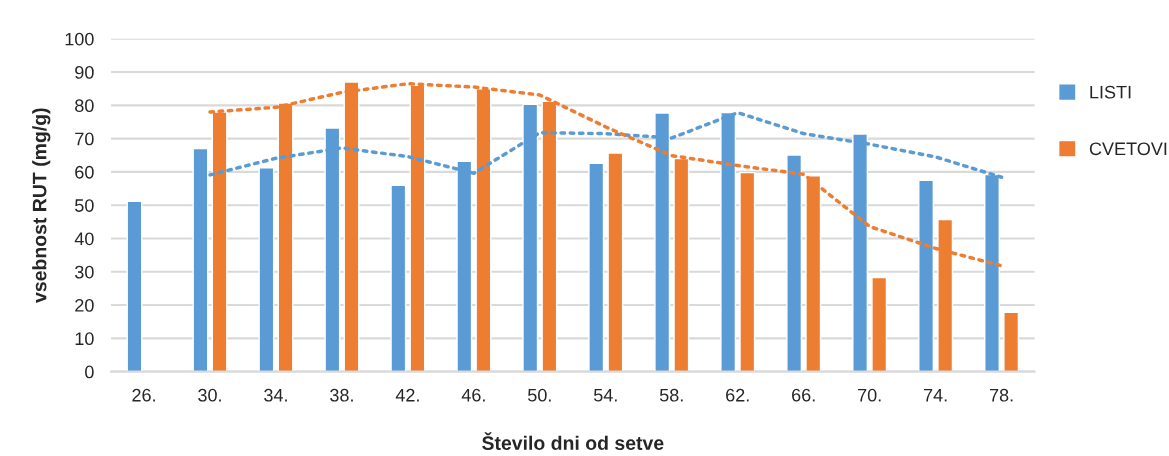 The image size is (1169, 456). I want to click on x-tick-label: 62., so click(737, 395).